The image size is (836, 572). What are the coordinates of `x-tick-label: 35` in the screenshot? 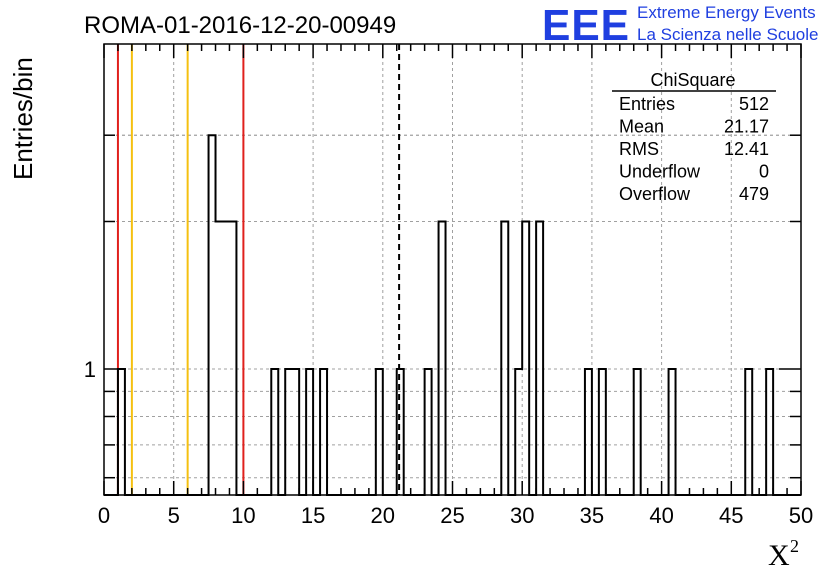 It's located at (592, 515).